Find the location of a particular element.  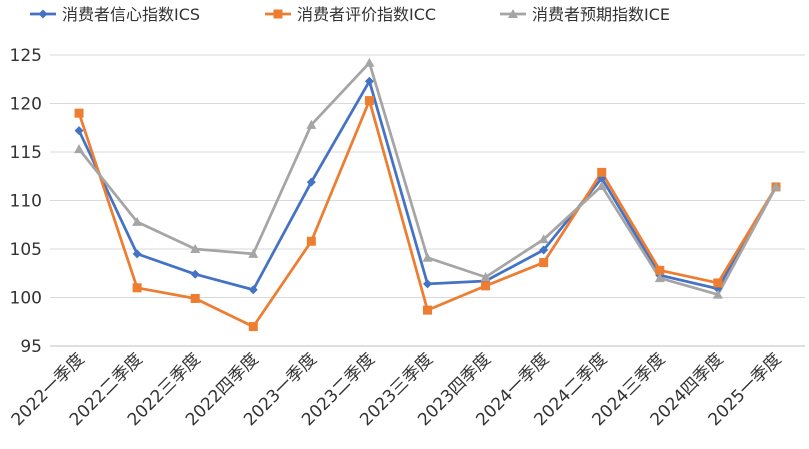

legend: 消费者信心指数ICS 消费者评价指数ICC 消费者预期指数ICE is located at coordinates (350, 14).